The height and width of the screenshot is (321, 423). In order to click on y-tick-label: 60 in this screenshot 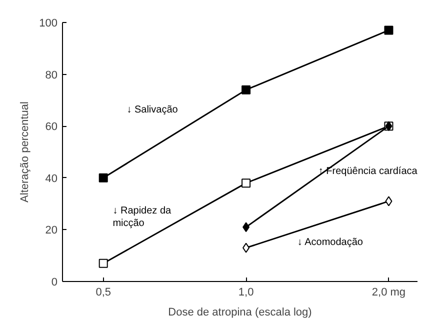, I will do `click(51, 127)`.